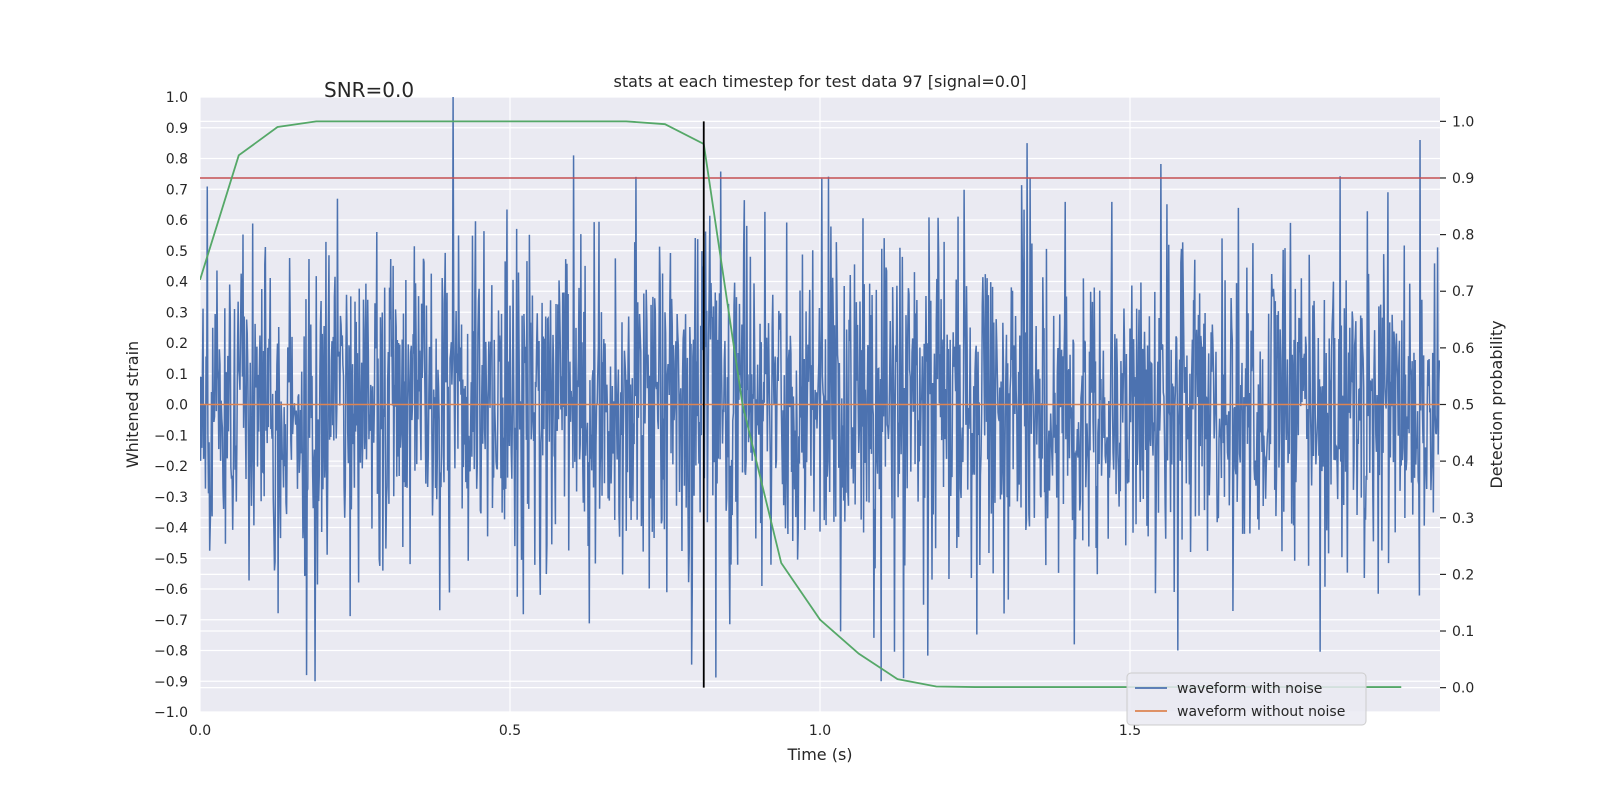 This screenshot has width=1600, height=800. Describe the element at coordinates (1463, 292) in the screenshot. I see `y2-tick-label: 0.7` at that location.